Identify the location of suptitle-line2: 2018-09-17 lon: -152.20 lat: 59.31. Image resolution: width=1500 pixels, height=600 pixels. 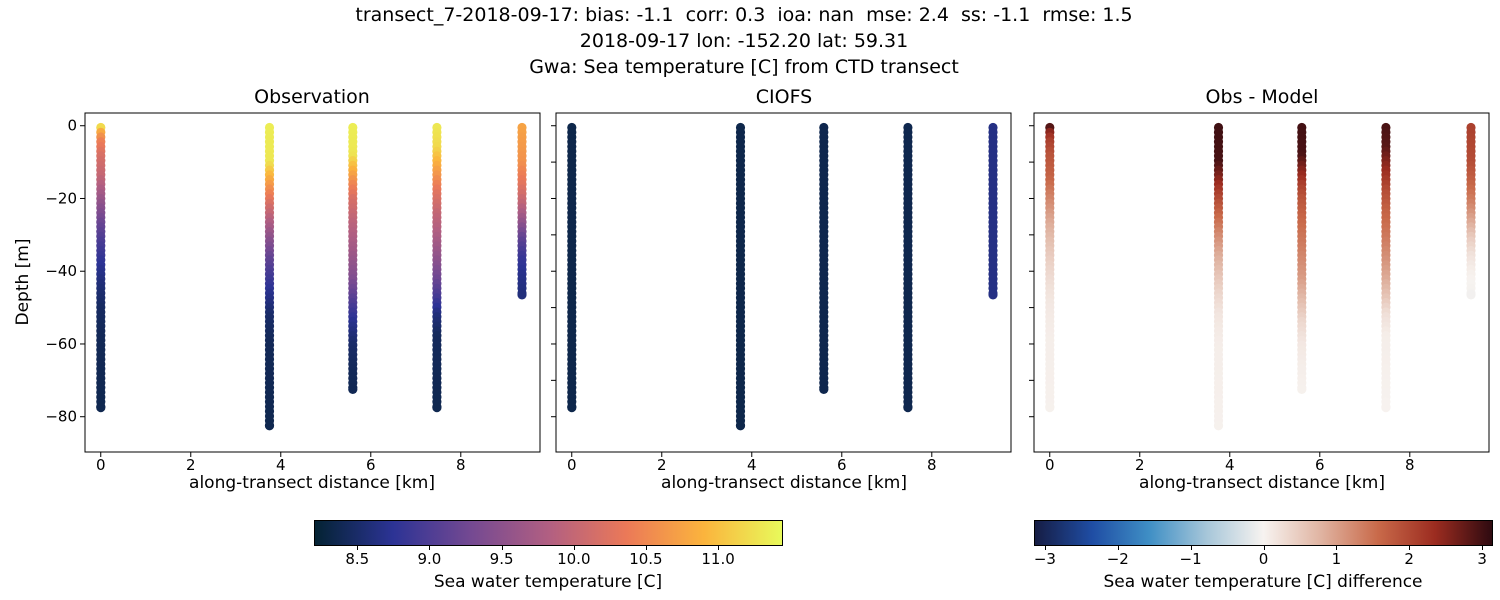
(744, 41).